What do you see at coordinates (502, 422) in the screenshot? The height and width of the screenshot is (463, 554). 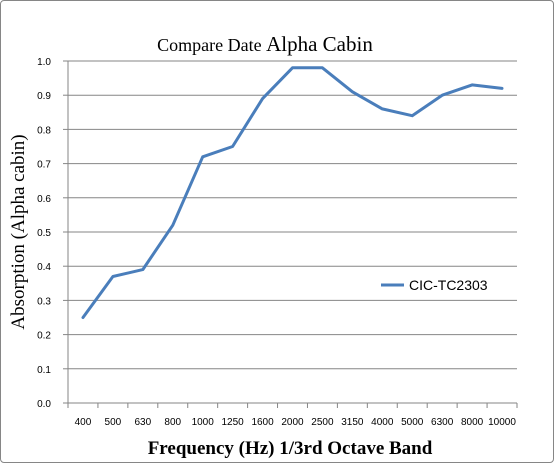 I see `x-tick-label: 10000` at bounding box center [502, 422].